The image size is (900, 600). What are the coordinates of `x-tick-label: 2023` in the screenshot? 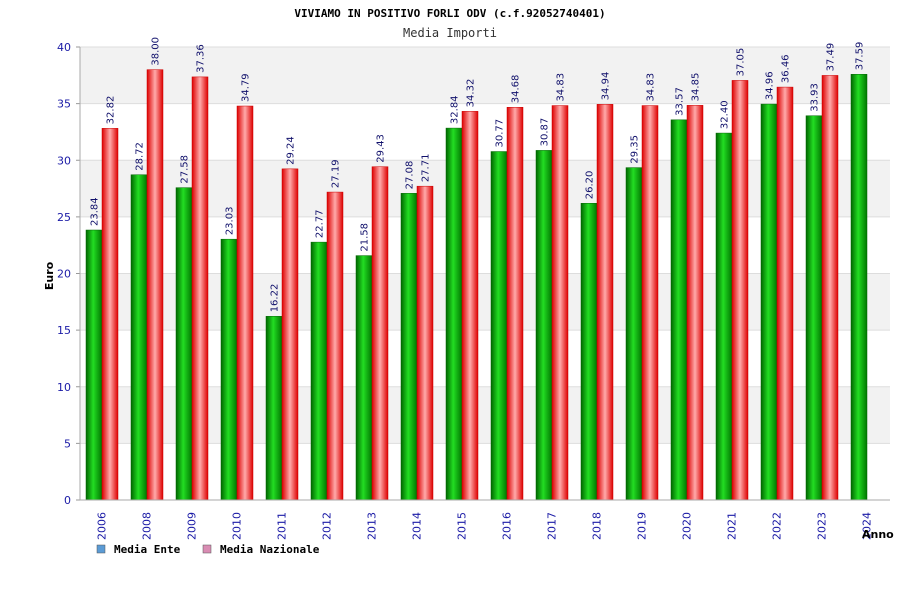 It's located at (822, 526).